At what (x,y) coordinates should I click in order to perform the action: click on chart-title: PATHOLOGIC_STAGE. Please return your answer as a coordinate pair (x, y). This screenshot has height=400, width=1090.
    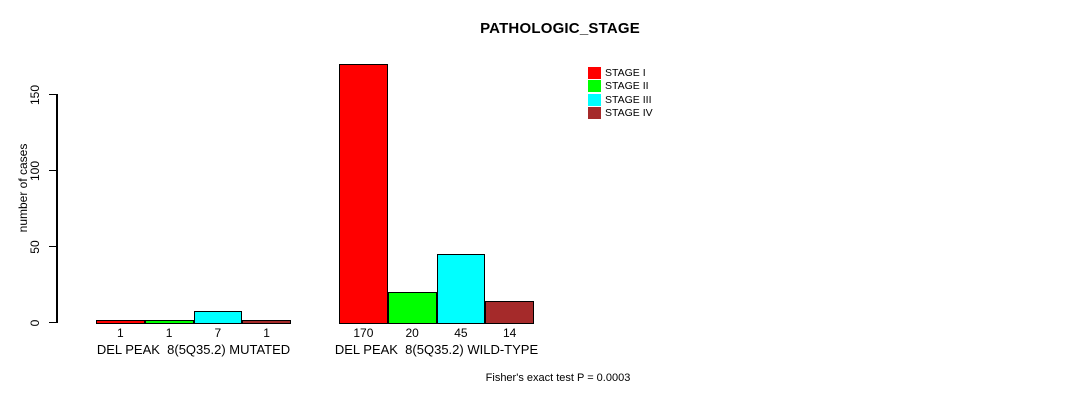
    Looking at the image, I should click on (560, 28).